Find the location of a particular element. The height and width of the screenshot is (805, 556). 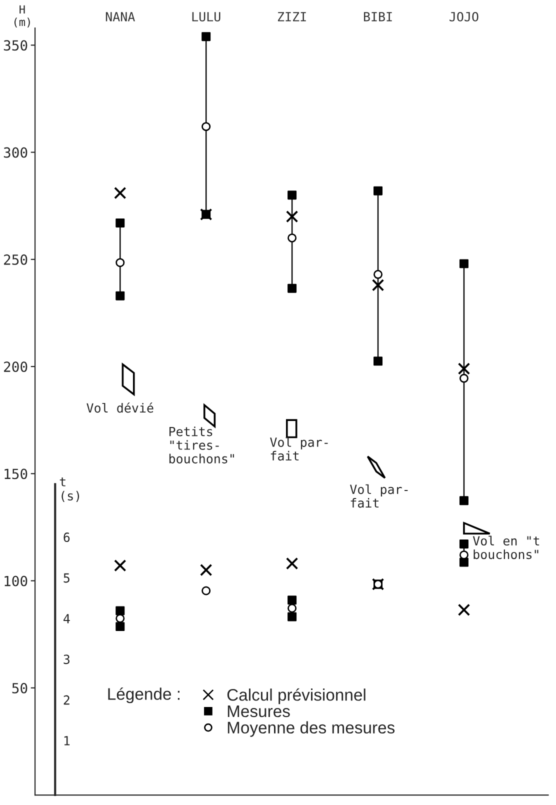

x-tick-label: ZIZI is located at coordinates (292, 17).